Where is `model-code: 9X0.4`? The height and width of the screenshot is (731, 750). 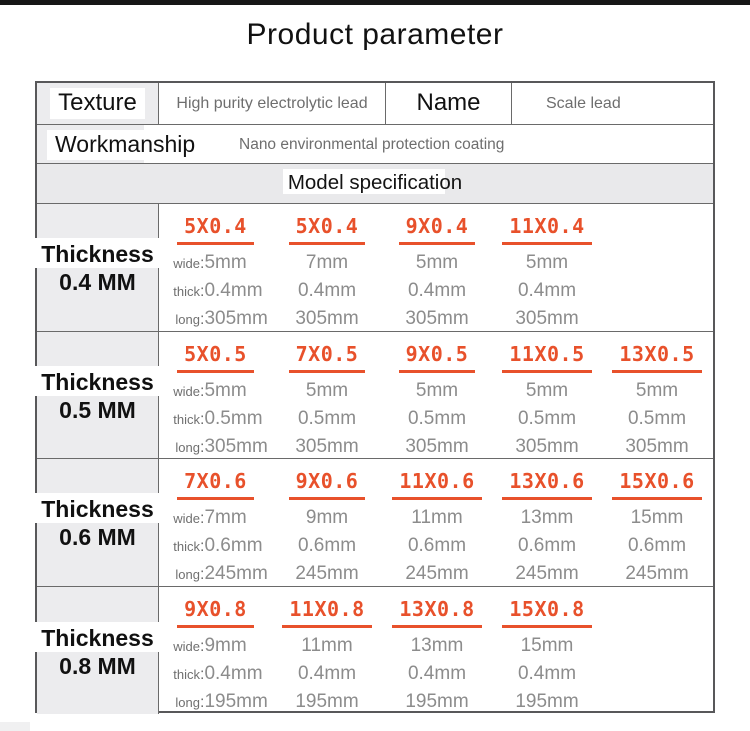 model-code: 9X0.4 is located at coordinates (437, 229).